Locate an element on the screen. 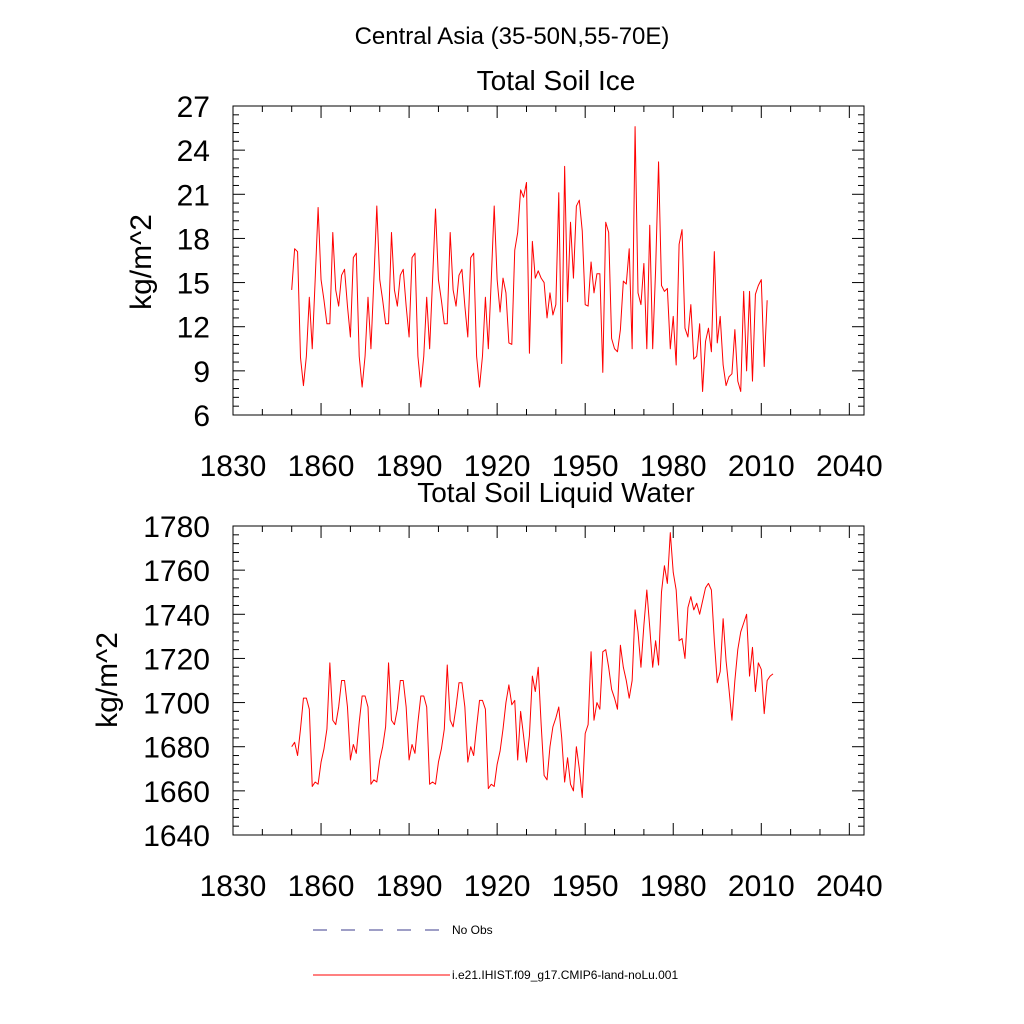 The height and width of the screenshot is (1024, 1024). y-tick-label: 18 is located at coordinates (193, 239).